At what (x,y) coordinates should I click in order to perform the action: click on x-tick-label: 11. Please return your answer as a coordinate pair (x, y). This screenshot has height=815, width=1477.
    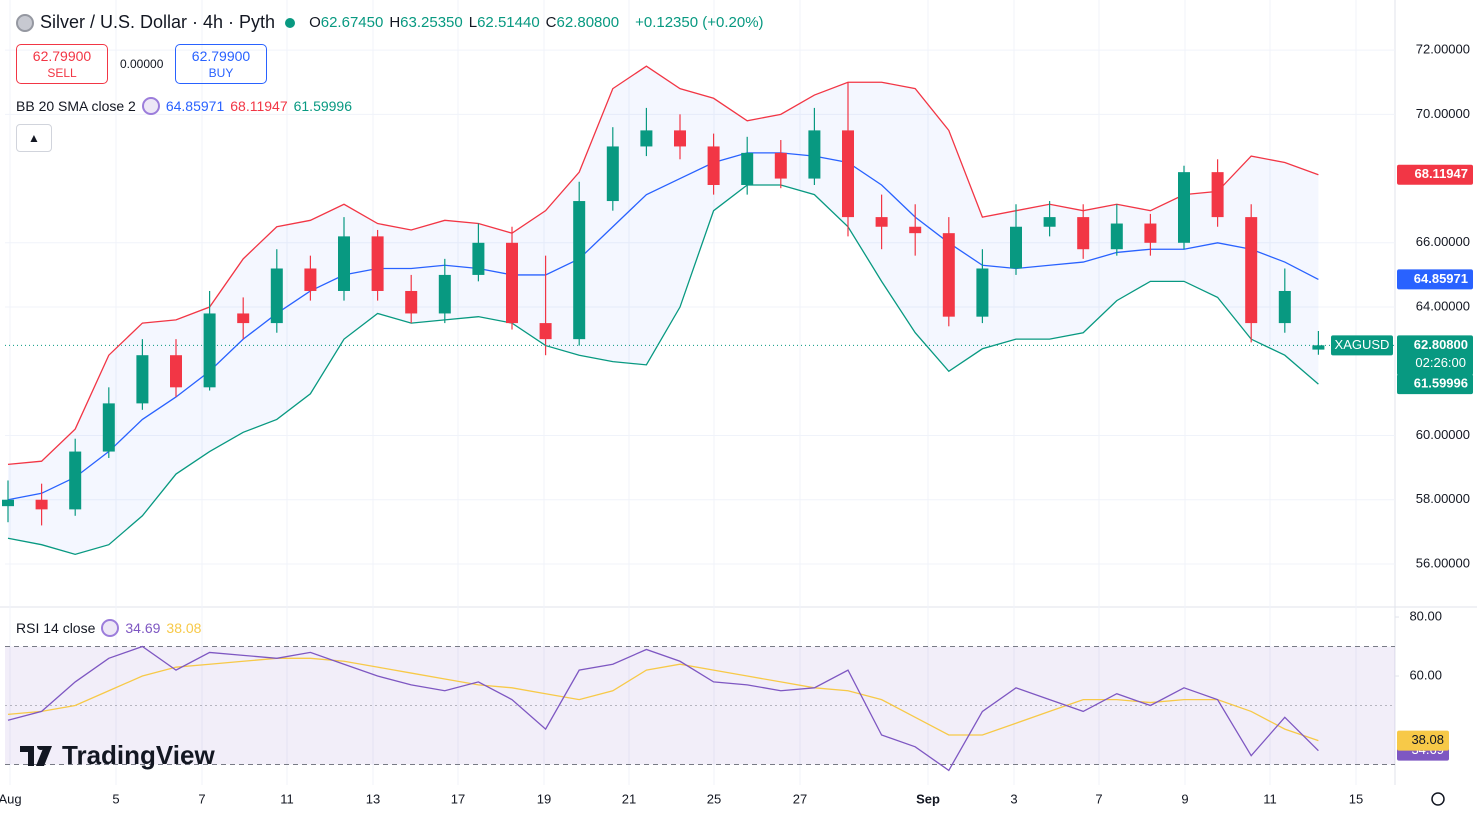
    Looking at the image, I should click on (287, 798).